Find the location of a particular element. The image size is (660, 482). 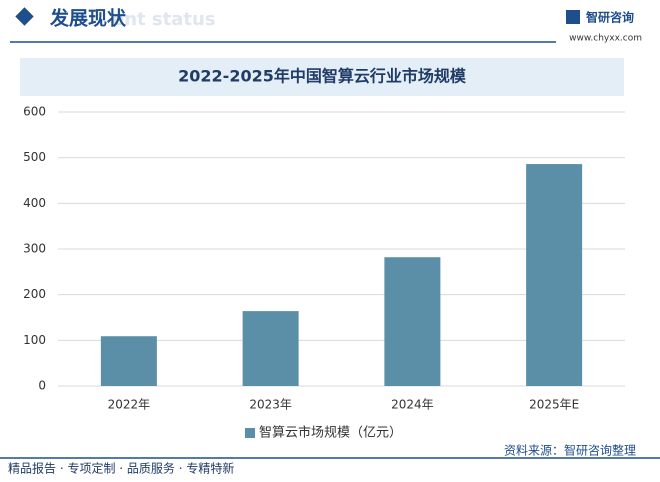

y-tick-label: 100 is located at coordinates (34, 340).